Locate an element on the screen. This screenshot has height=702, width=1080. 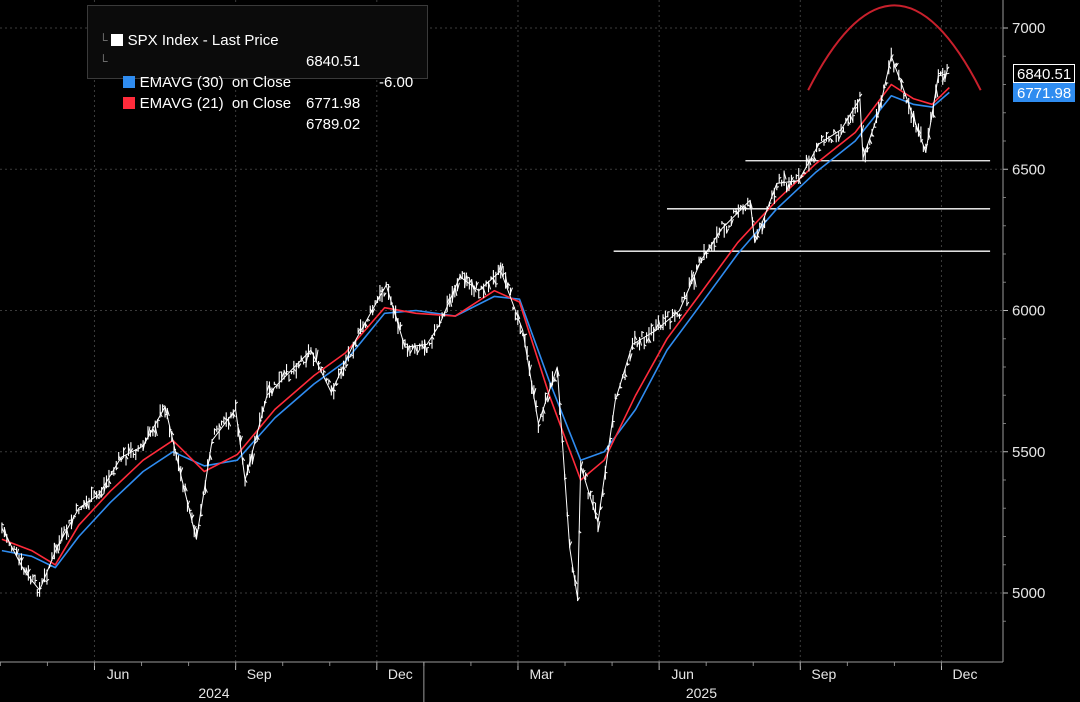
legend-change-spx: -6.00 is located at coordinates (396, 82).